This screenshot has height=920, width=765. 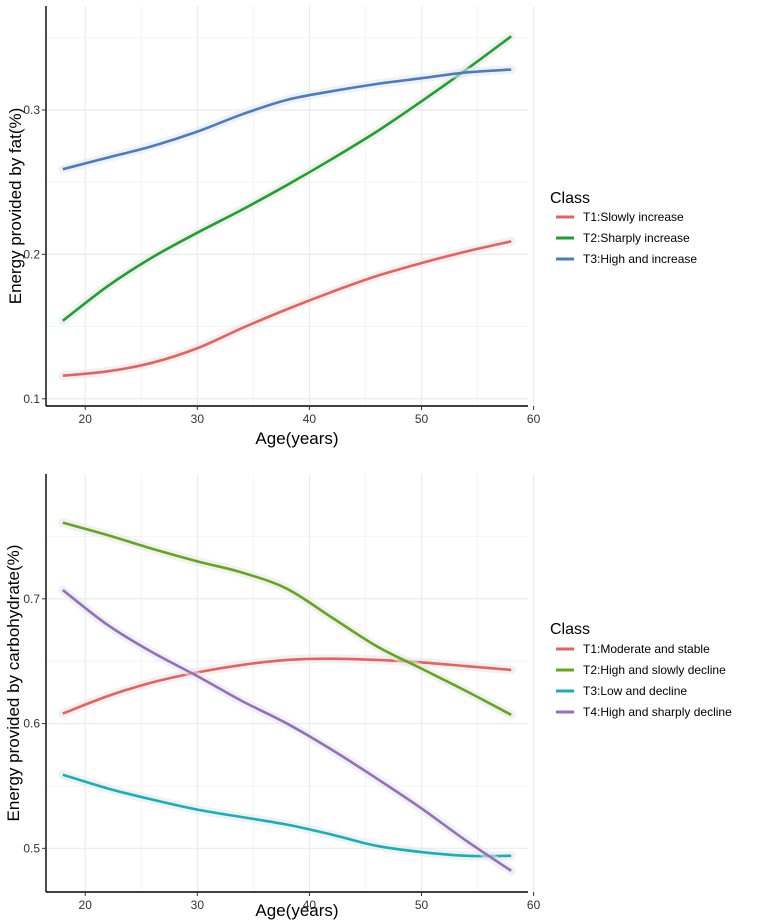 I want to click on y-tick-label: 0.1, so click(x=31, y=399).